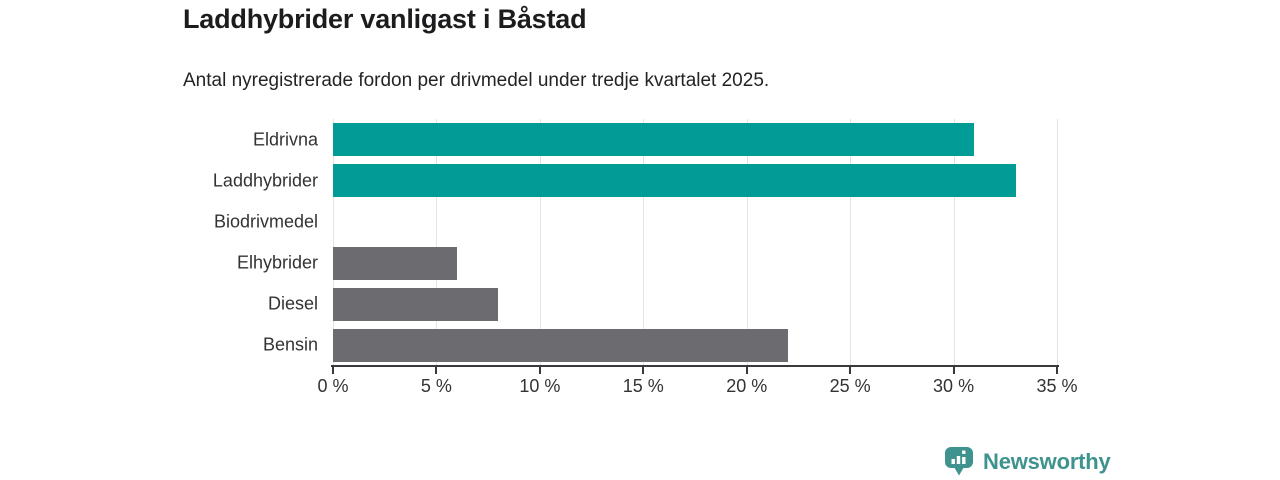 The width and height of the screenshot is (1280, 480). What do you see at coordinates (662, 304) in the screenshot?
I see `bar-row-diesel: Diesel` at bounding box center [662, 304].